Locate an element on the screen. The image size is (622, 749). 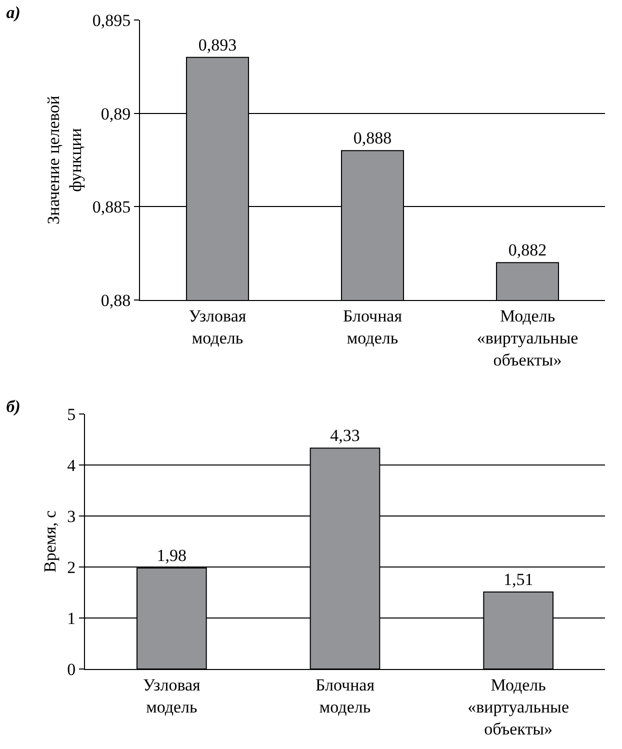
y-tick-label: 0,885 is located at coordinates (111, 207).